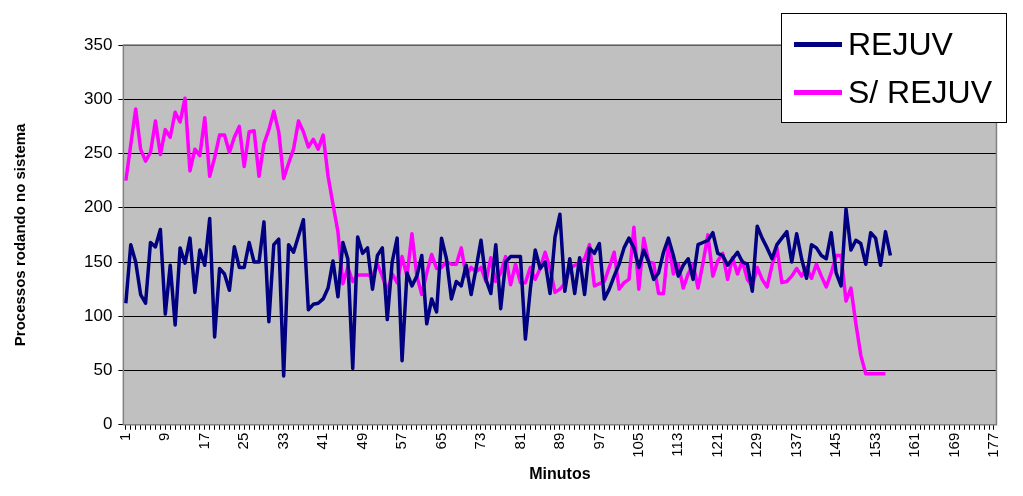 The image size is (1023, 496). Describe the element at coordinates (124, 437) in the screenshot. I see `x-tick-label: 1` at that location.